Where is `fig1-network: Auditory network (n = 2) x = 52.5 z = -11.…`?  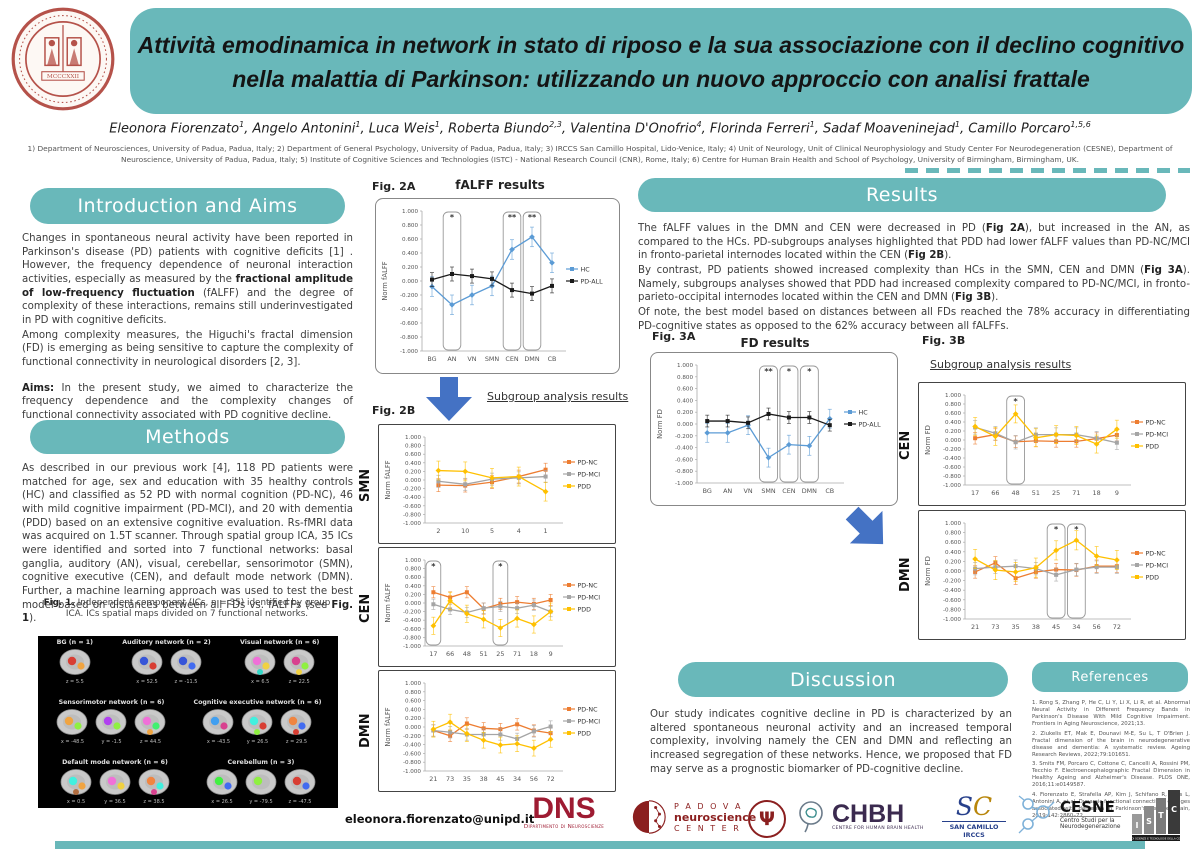 fig1-network: Auditory network (n = 2) x = 52.5 z = -11.… is located at coordinates (166, 662).